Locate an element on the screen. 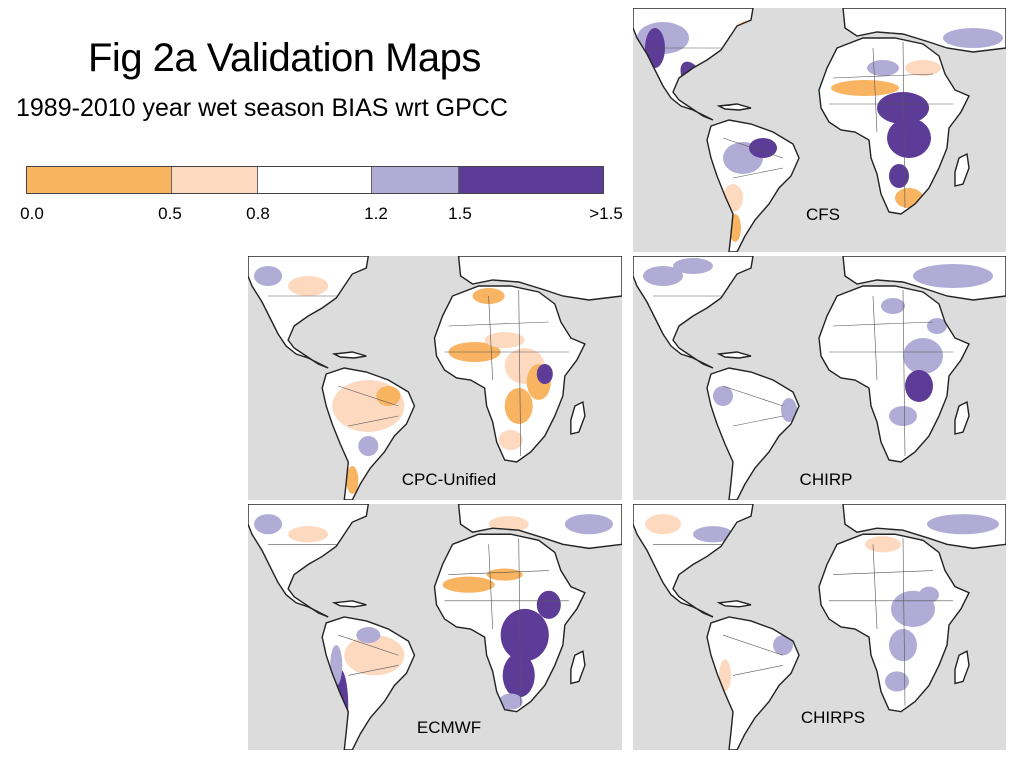  map-label: CPC-Unified is located at coordinates (449, 479).